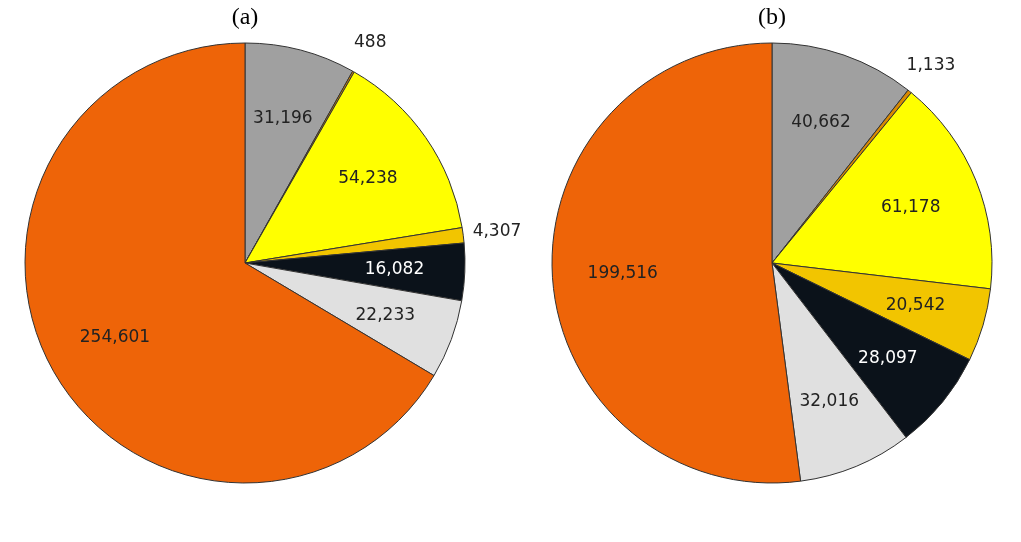 Image resolution: width=1021 pixels, height=542 pixels. What do you see at coordinates (821, 120) in the screenshot?
I see `data-label: 40,662` at bounding box center [821, 120].